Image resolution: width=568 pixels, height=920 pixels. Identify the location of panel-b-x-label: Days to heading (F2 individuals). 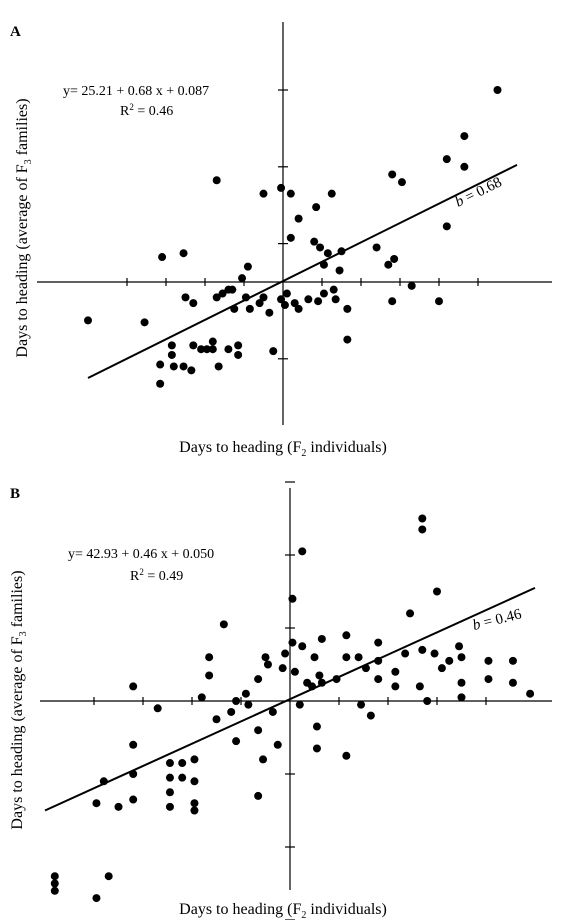
(283, 910).